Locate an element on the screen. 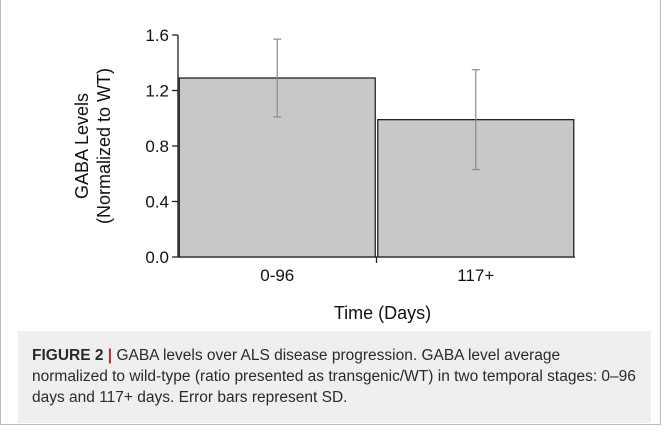  y-axis-title-line1: GABA Levels is located at coordinates (82, 146).